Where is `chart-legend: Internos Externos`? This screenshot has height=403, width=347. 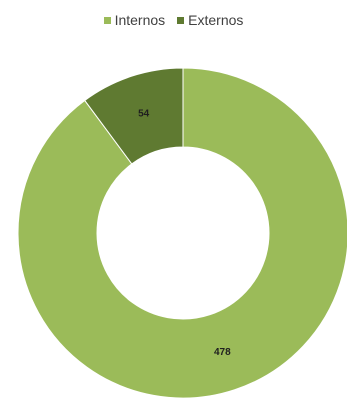 chart-legend: Internos Externos is located at coordinates (173, 20).